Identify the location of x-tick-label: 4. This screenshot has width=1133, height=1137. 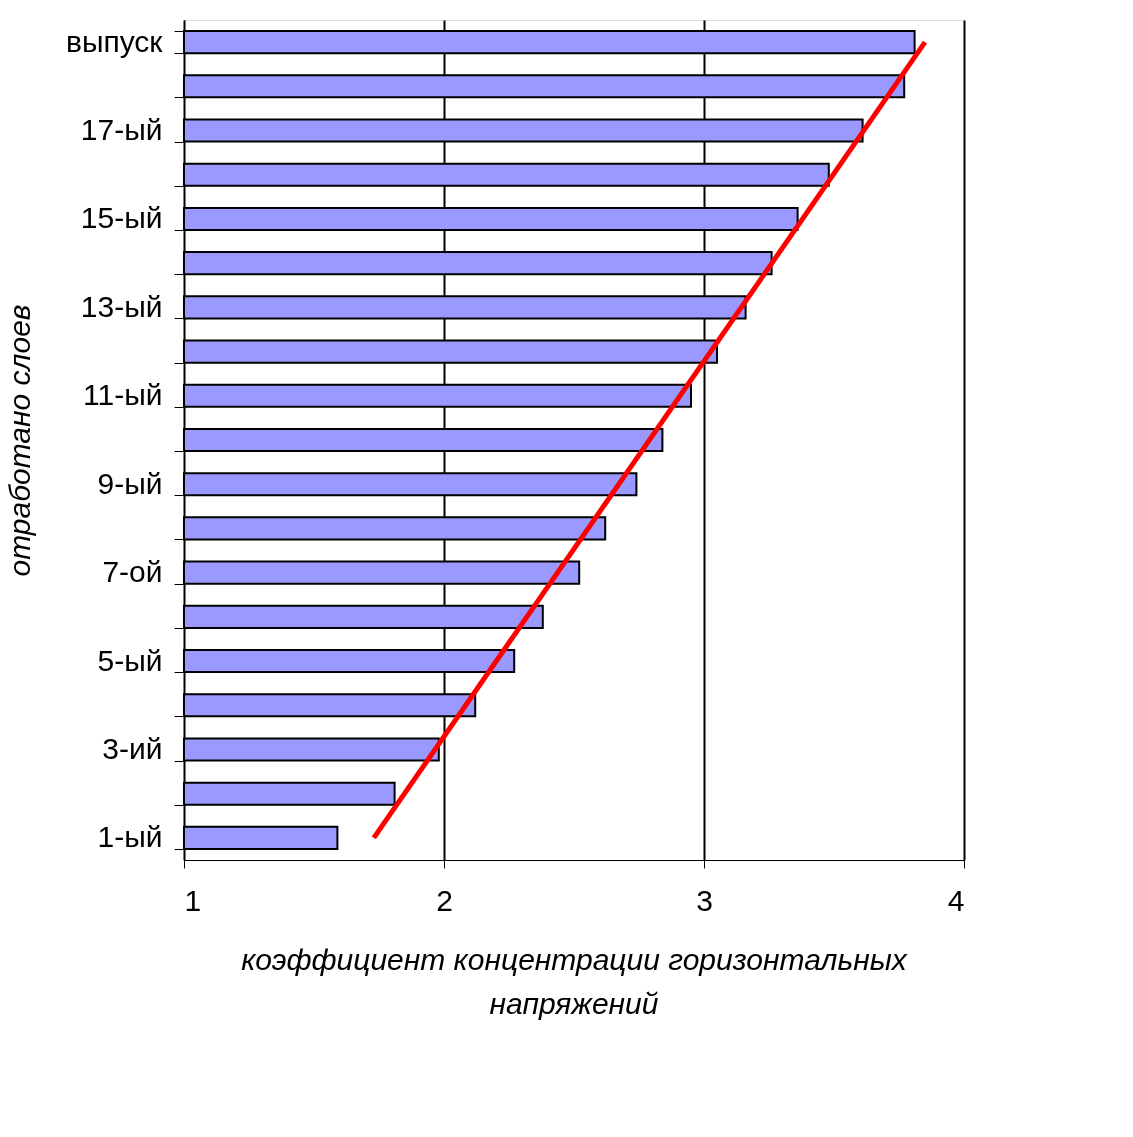
(956, 900).